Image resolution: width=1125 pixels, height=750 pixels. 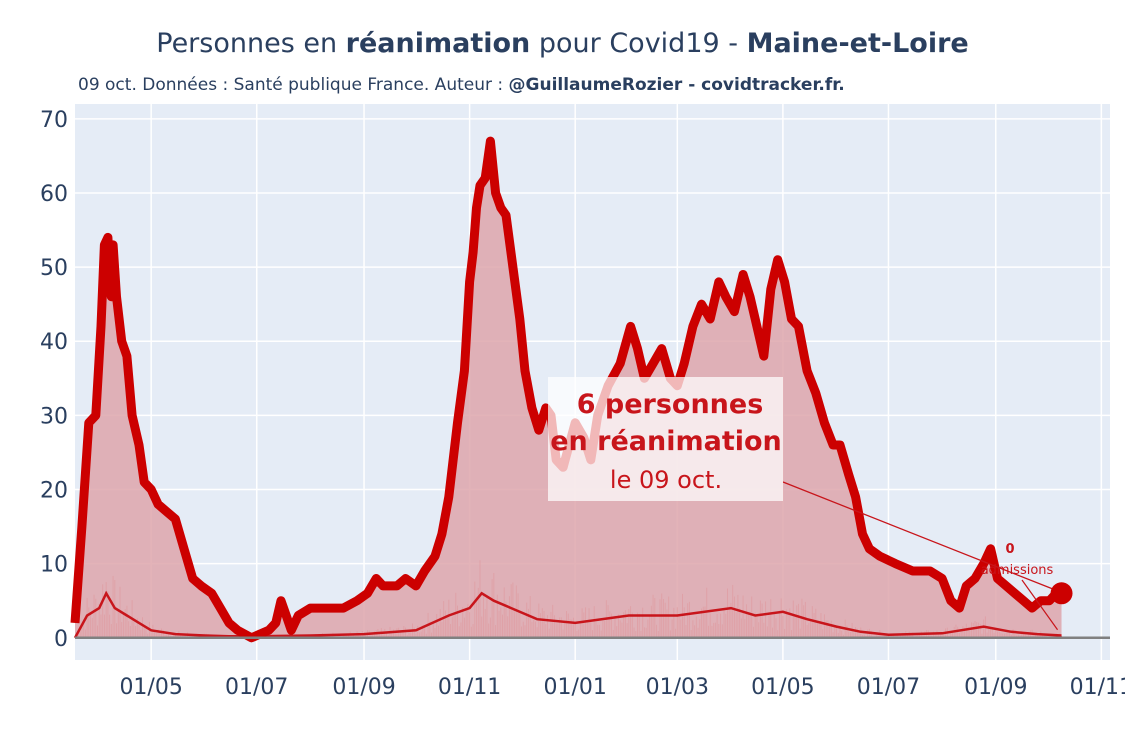 I want to click on admissions-value: 0, so click(x=1009, y=549).